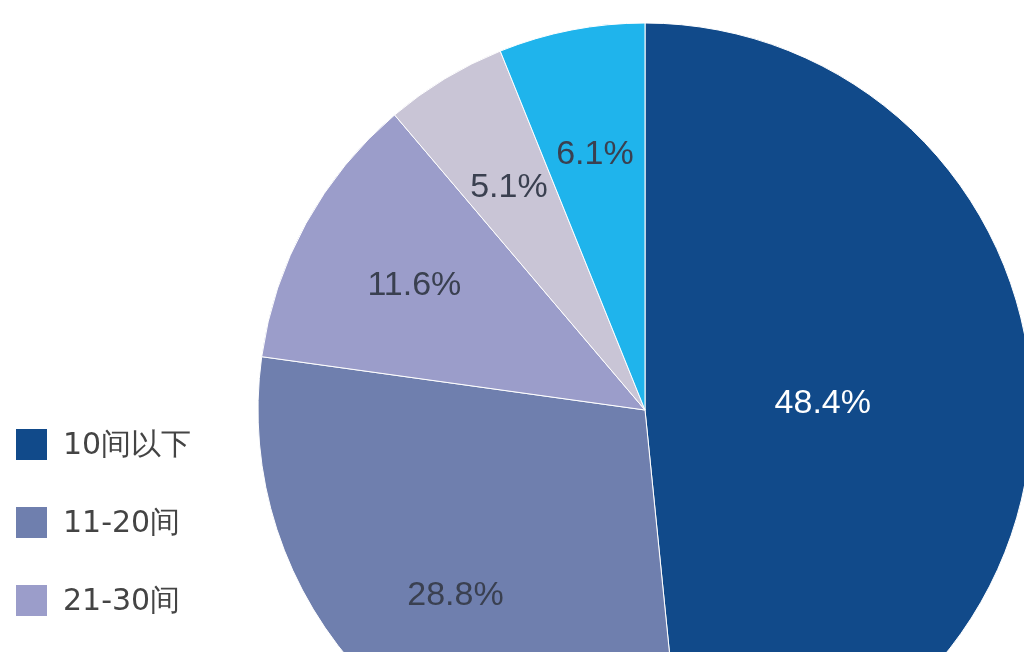  I want to click on data-label: 6.1%, so click(595, 151).